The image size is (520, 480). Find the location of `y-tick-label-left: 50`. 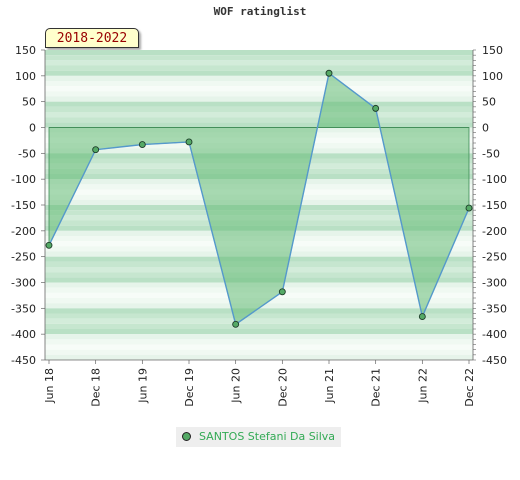

y-tick-label-left: 50 is located at coordinates (29, 102).